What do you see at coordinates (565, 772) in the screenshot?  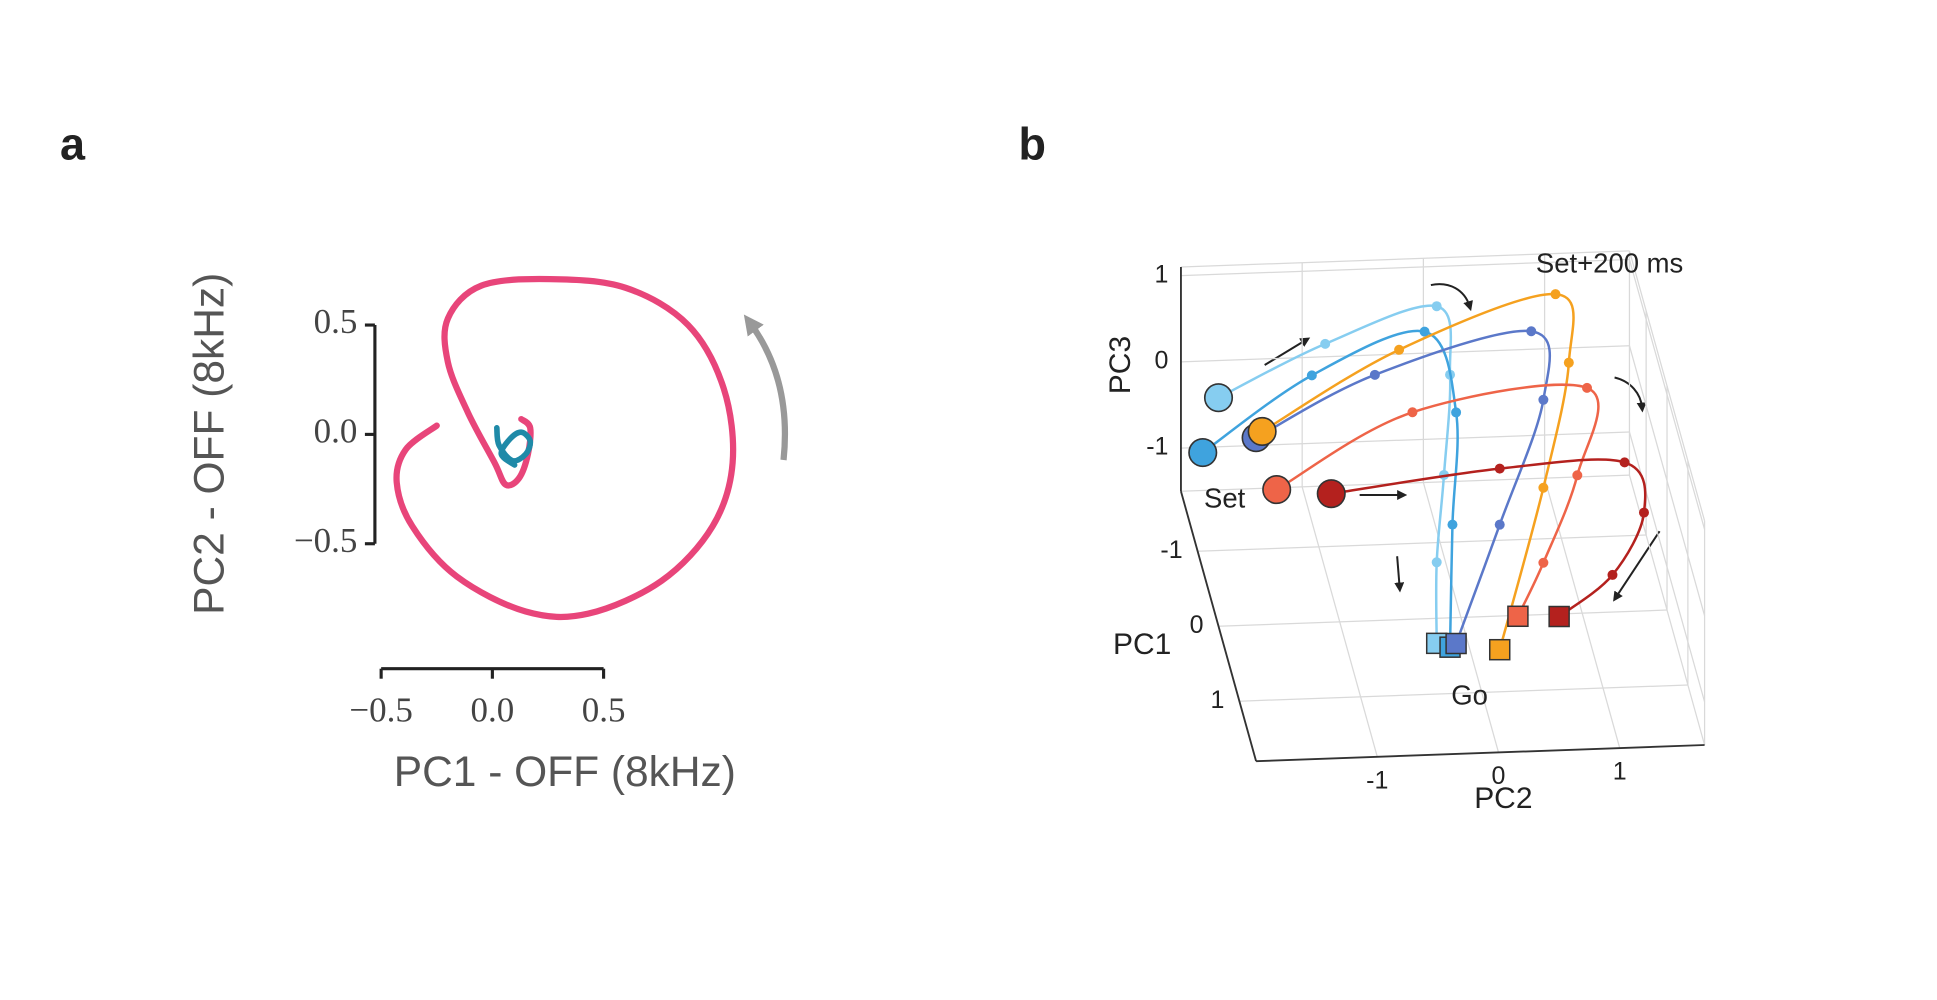 I see `x-axis-label: PC1 - OFF (8kHz)` at bounding box center [565, 772].